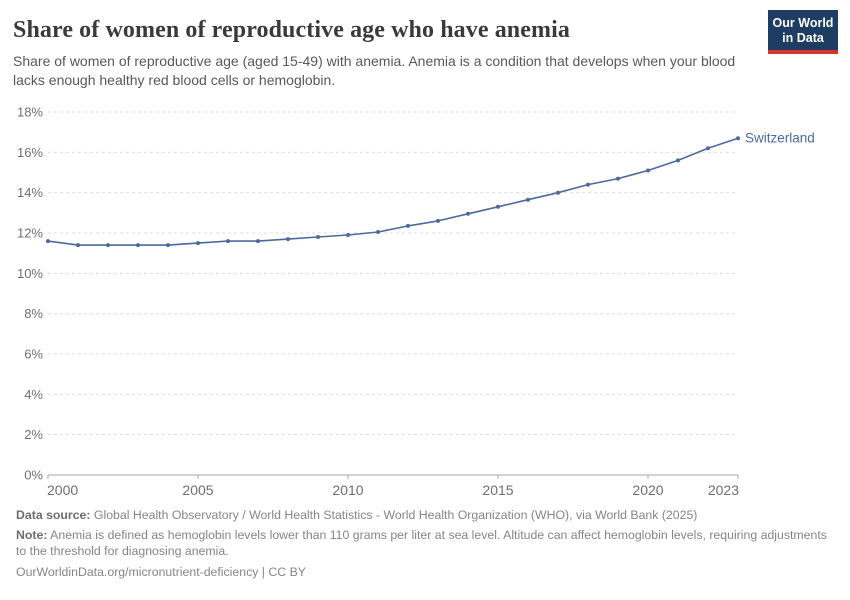  I want to click on note-label: Note:, so click(32, 534).